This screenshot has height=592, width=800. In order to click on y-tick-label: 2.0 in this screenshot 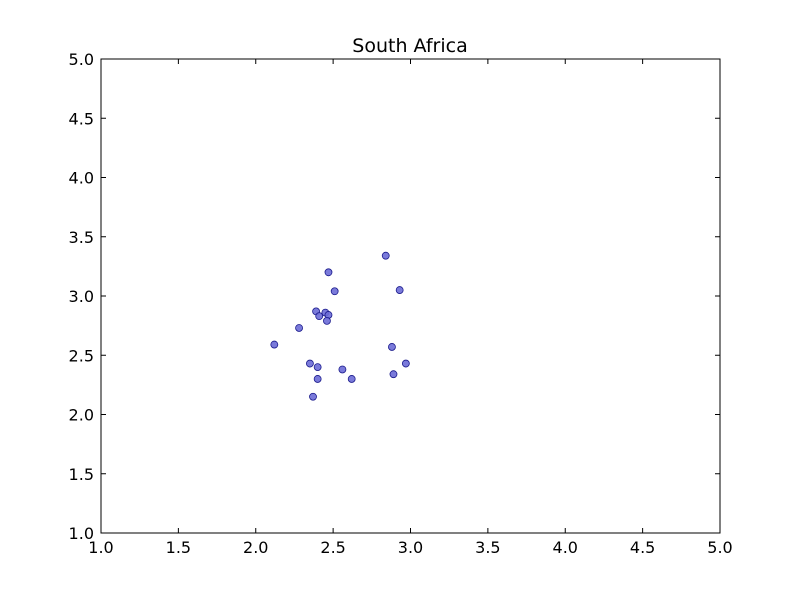, I will do `click(81, 415)`.